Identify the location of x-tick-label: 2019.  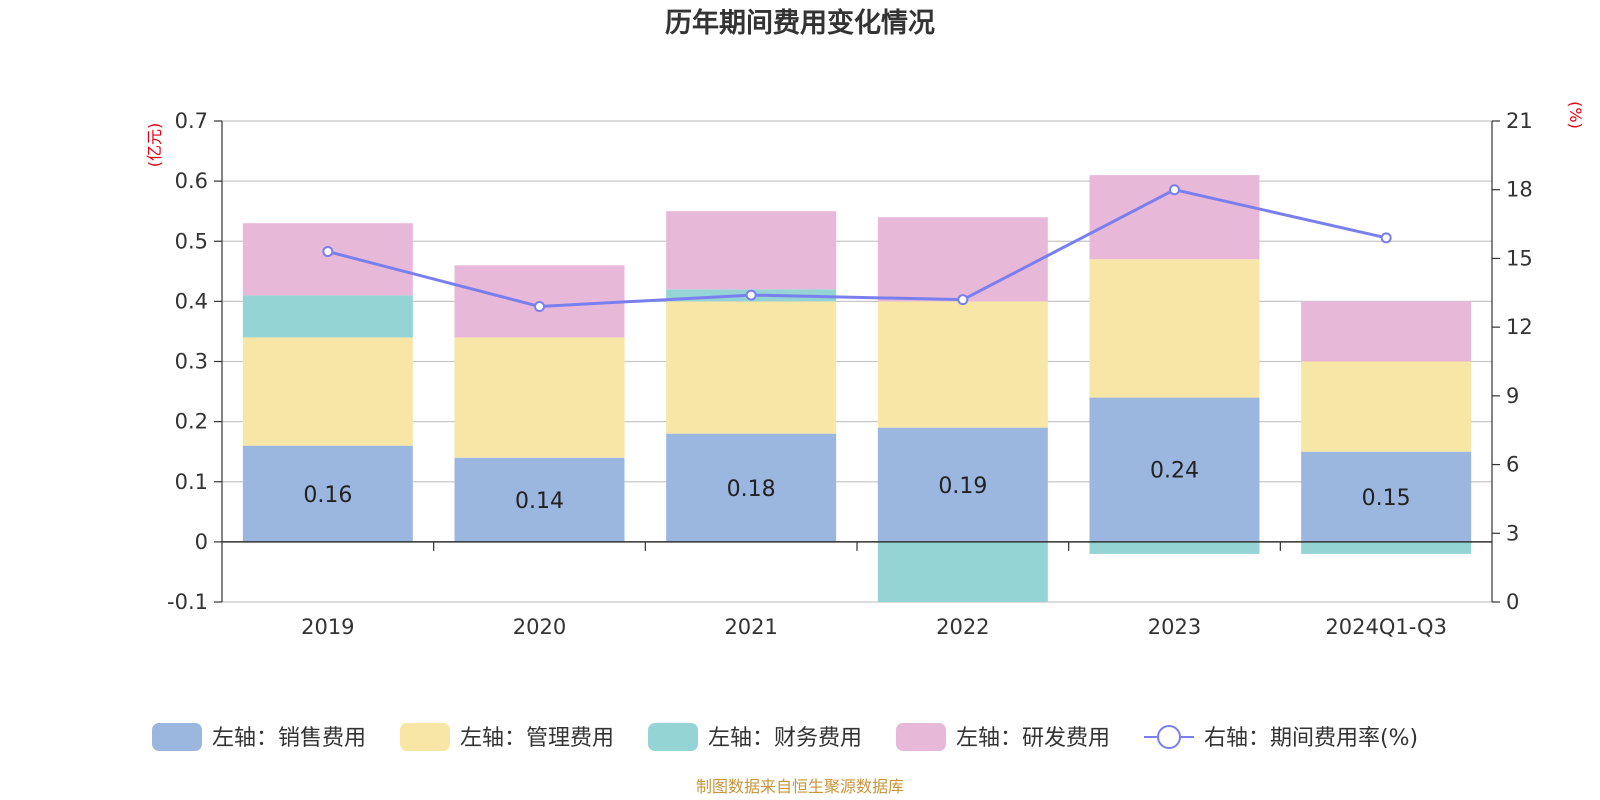
(327, 627).